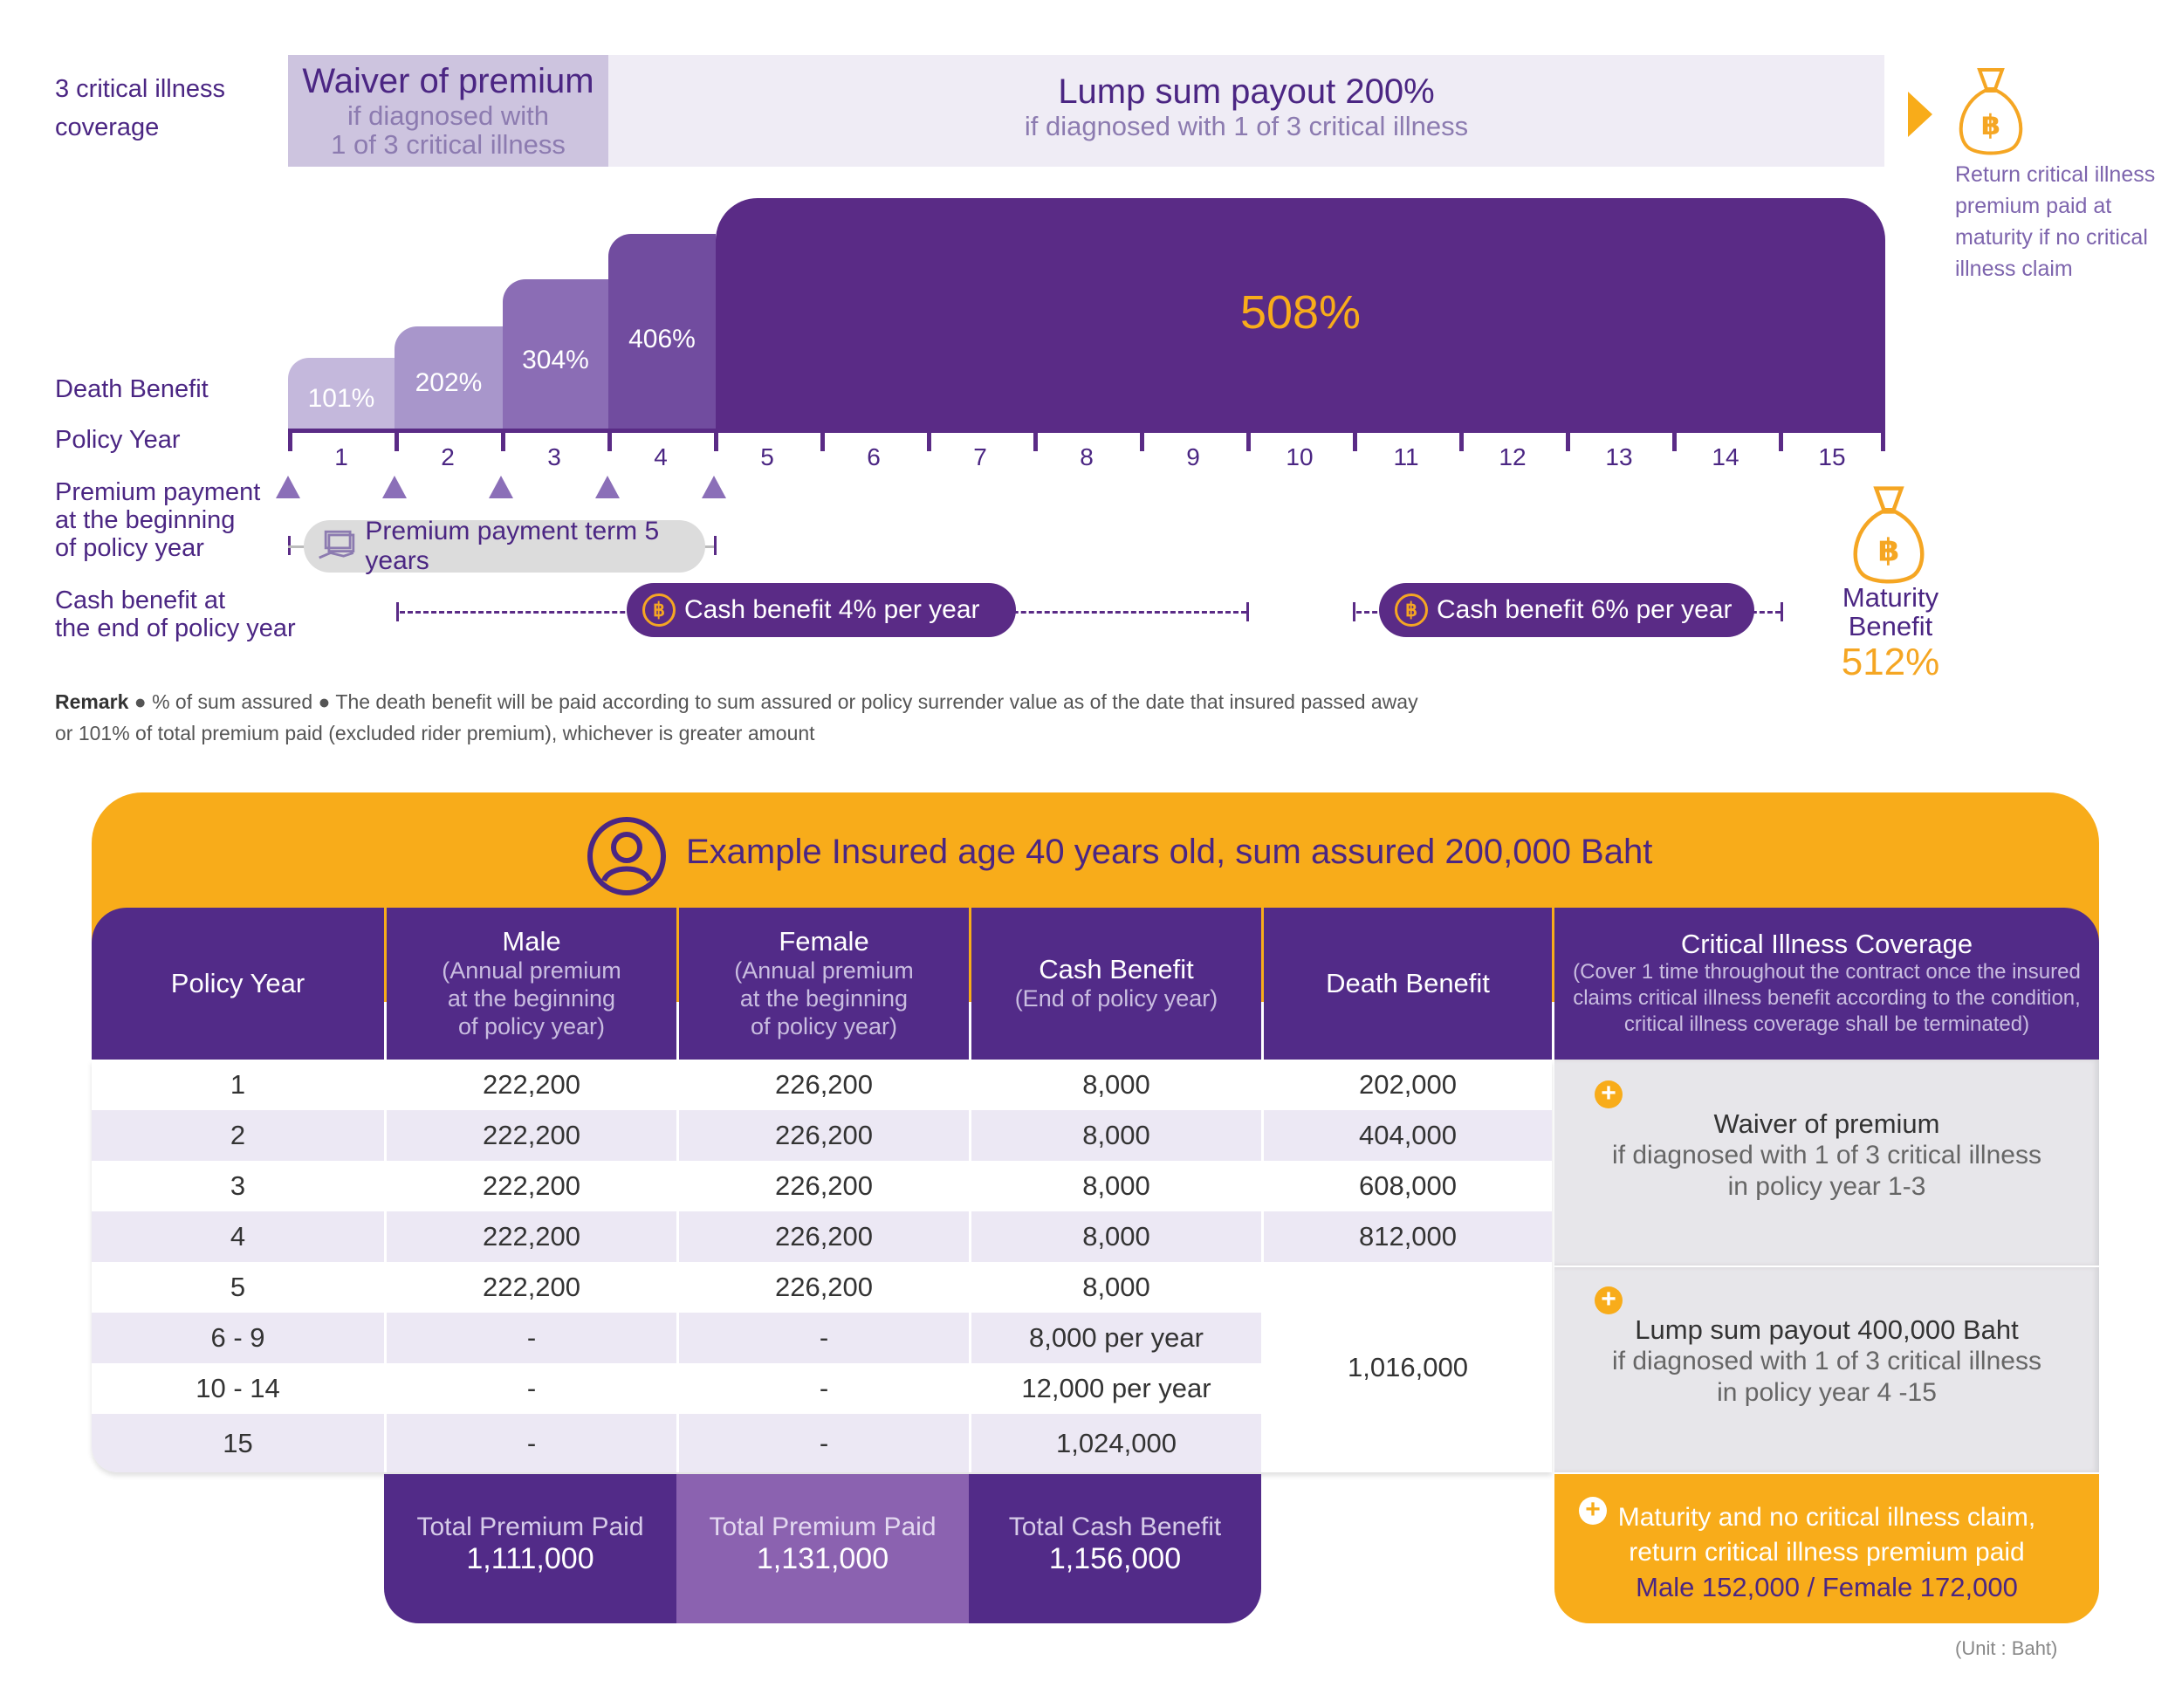  What do you see at coordinates (238, 1388) in the screenshot?
I see `table-cell-year: 10 - 14` at bounding box center [238, 1388].